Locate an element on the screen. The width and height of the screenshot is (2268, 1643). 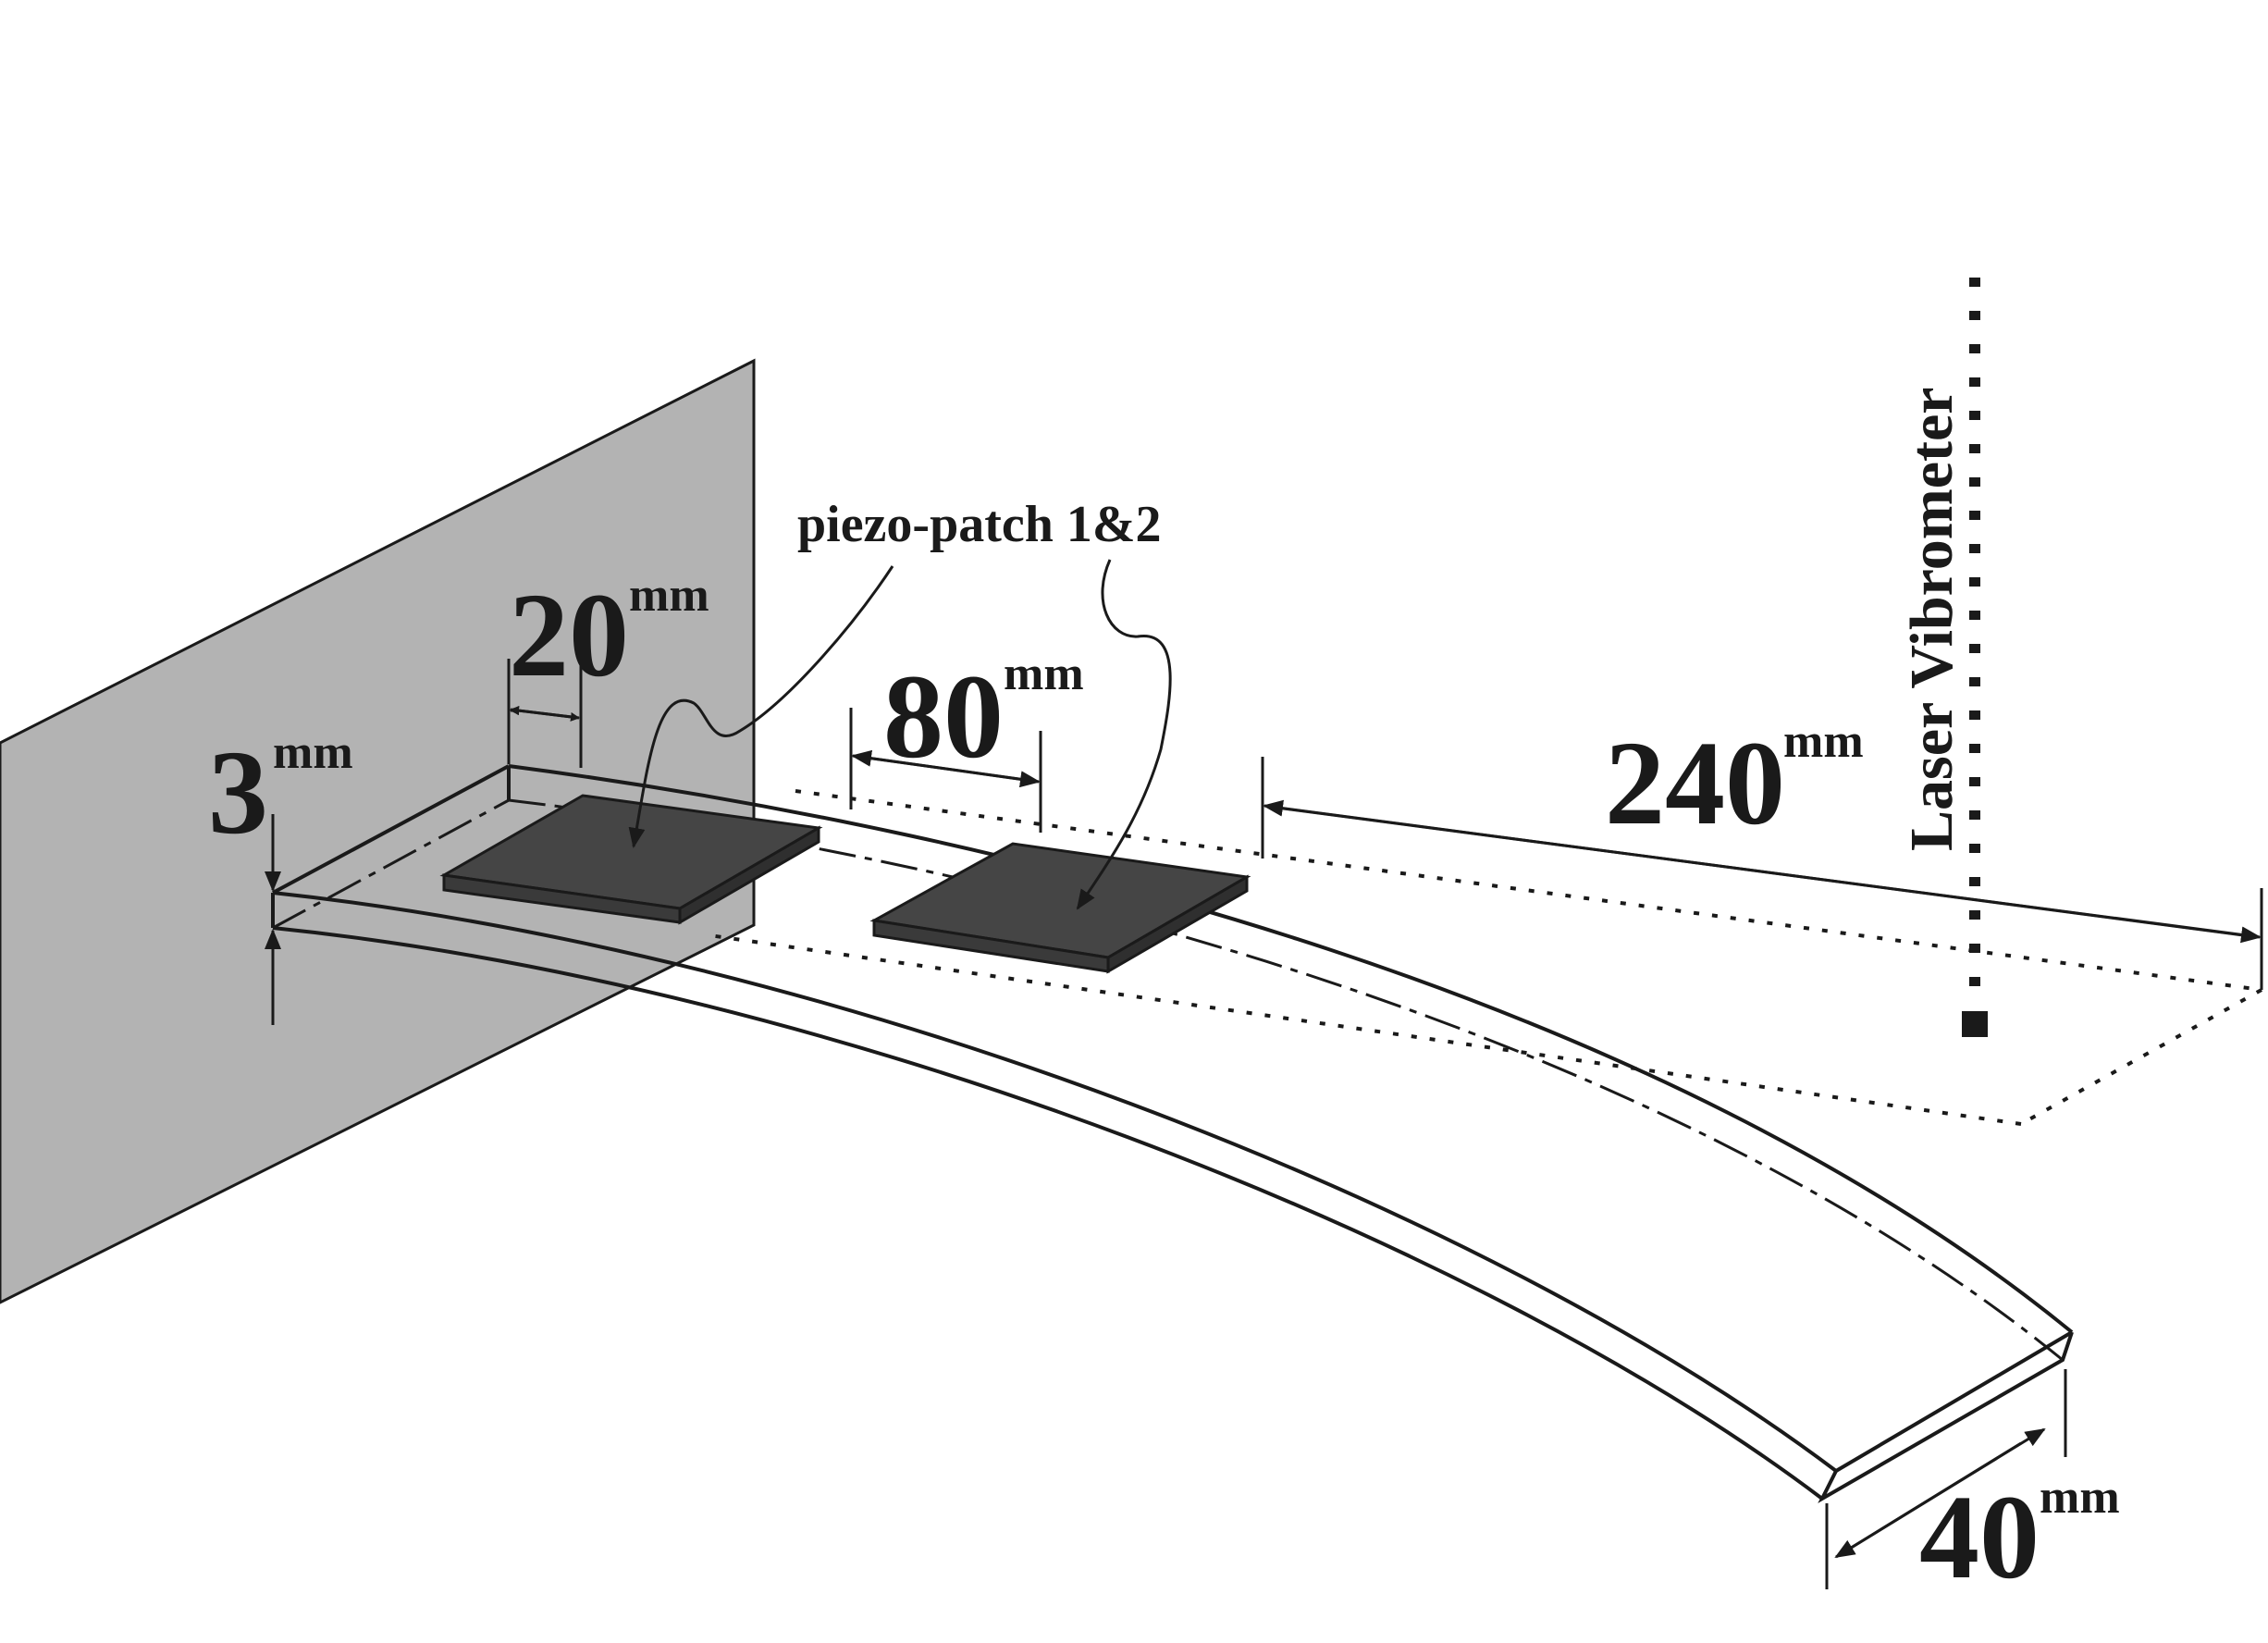
dim-40-value: 40 is located at coordinates (1980, 1537).